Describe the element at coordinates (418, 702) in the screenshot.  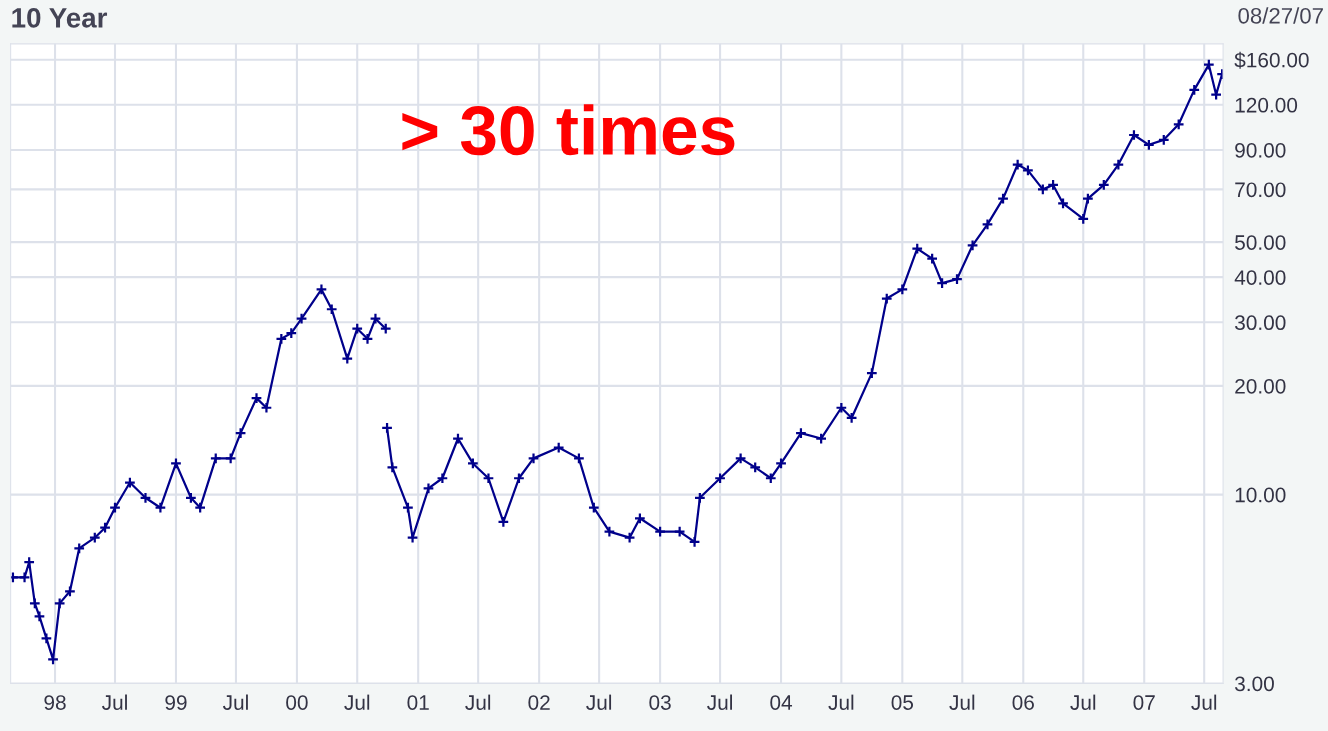
I see `x-tick-label: 01` at that location.